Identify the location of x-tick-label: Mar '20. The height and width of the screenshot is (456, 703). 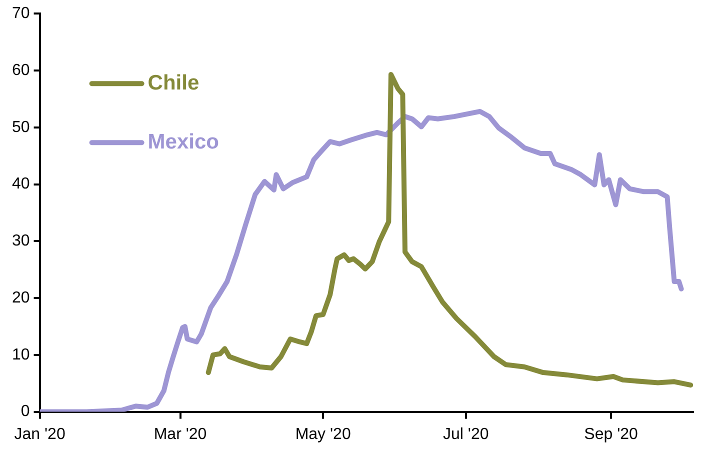
(180, 434).